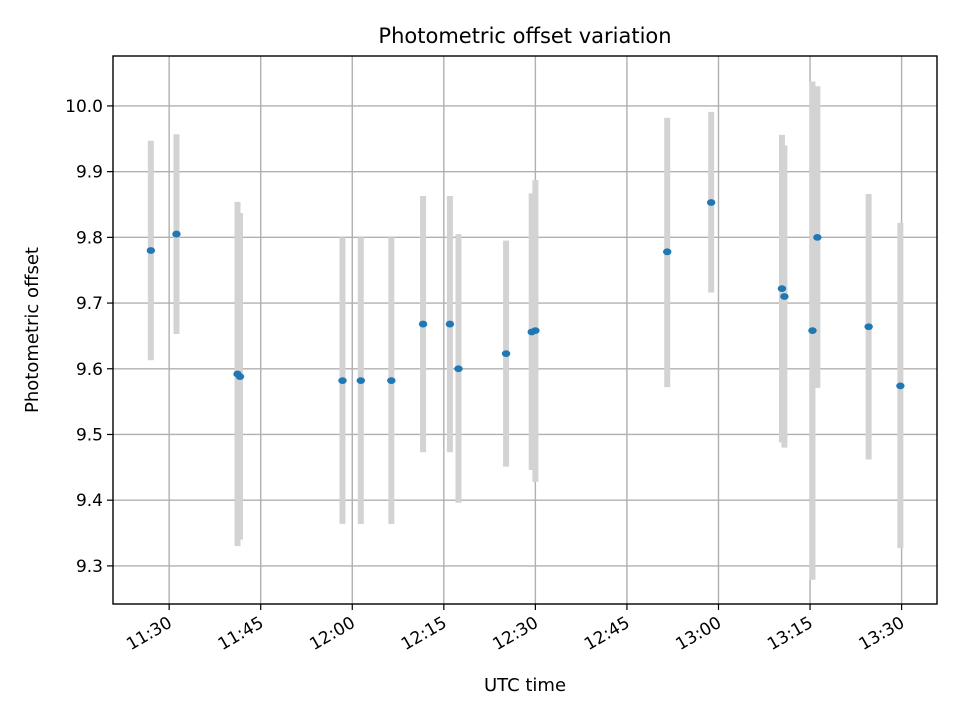 The height and width of the screenshot is (720, 960). What do you see at coordinates (89, 501) in the screenshot?
I see `y-tick-label: 9.4` at bounding box center [89, 501].